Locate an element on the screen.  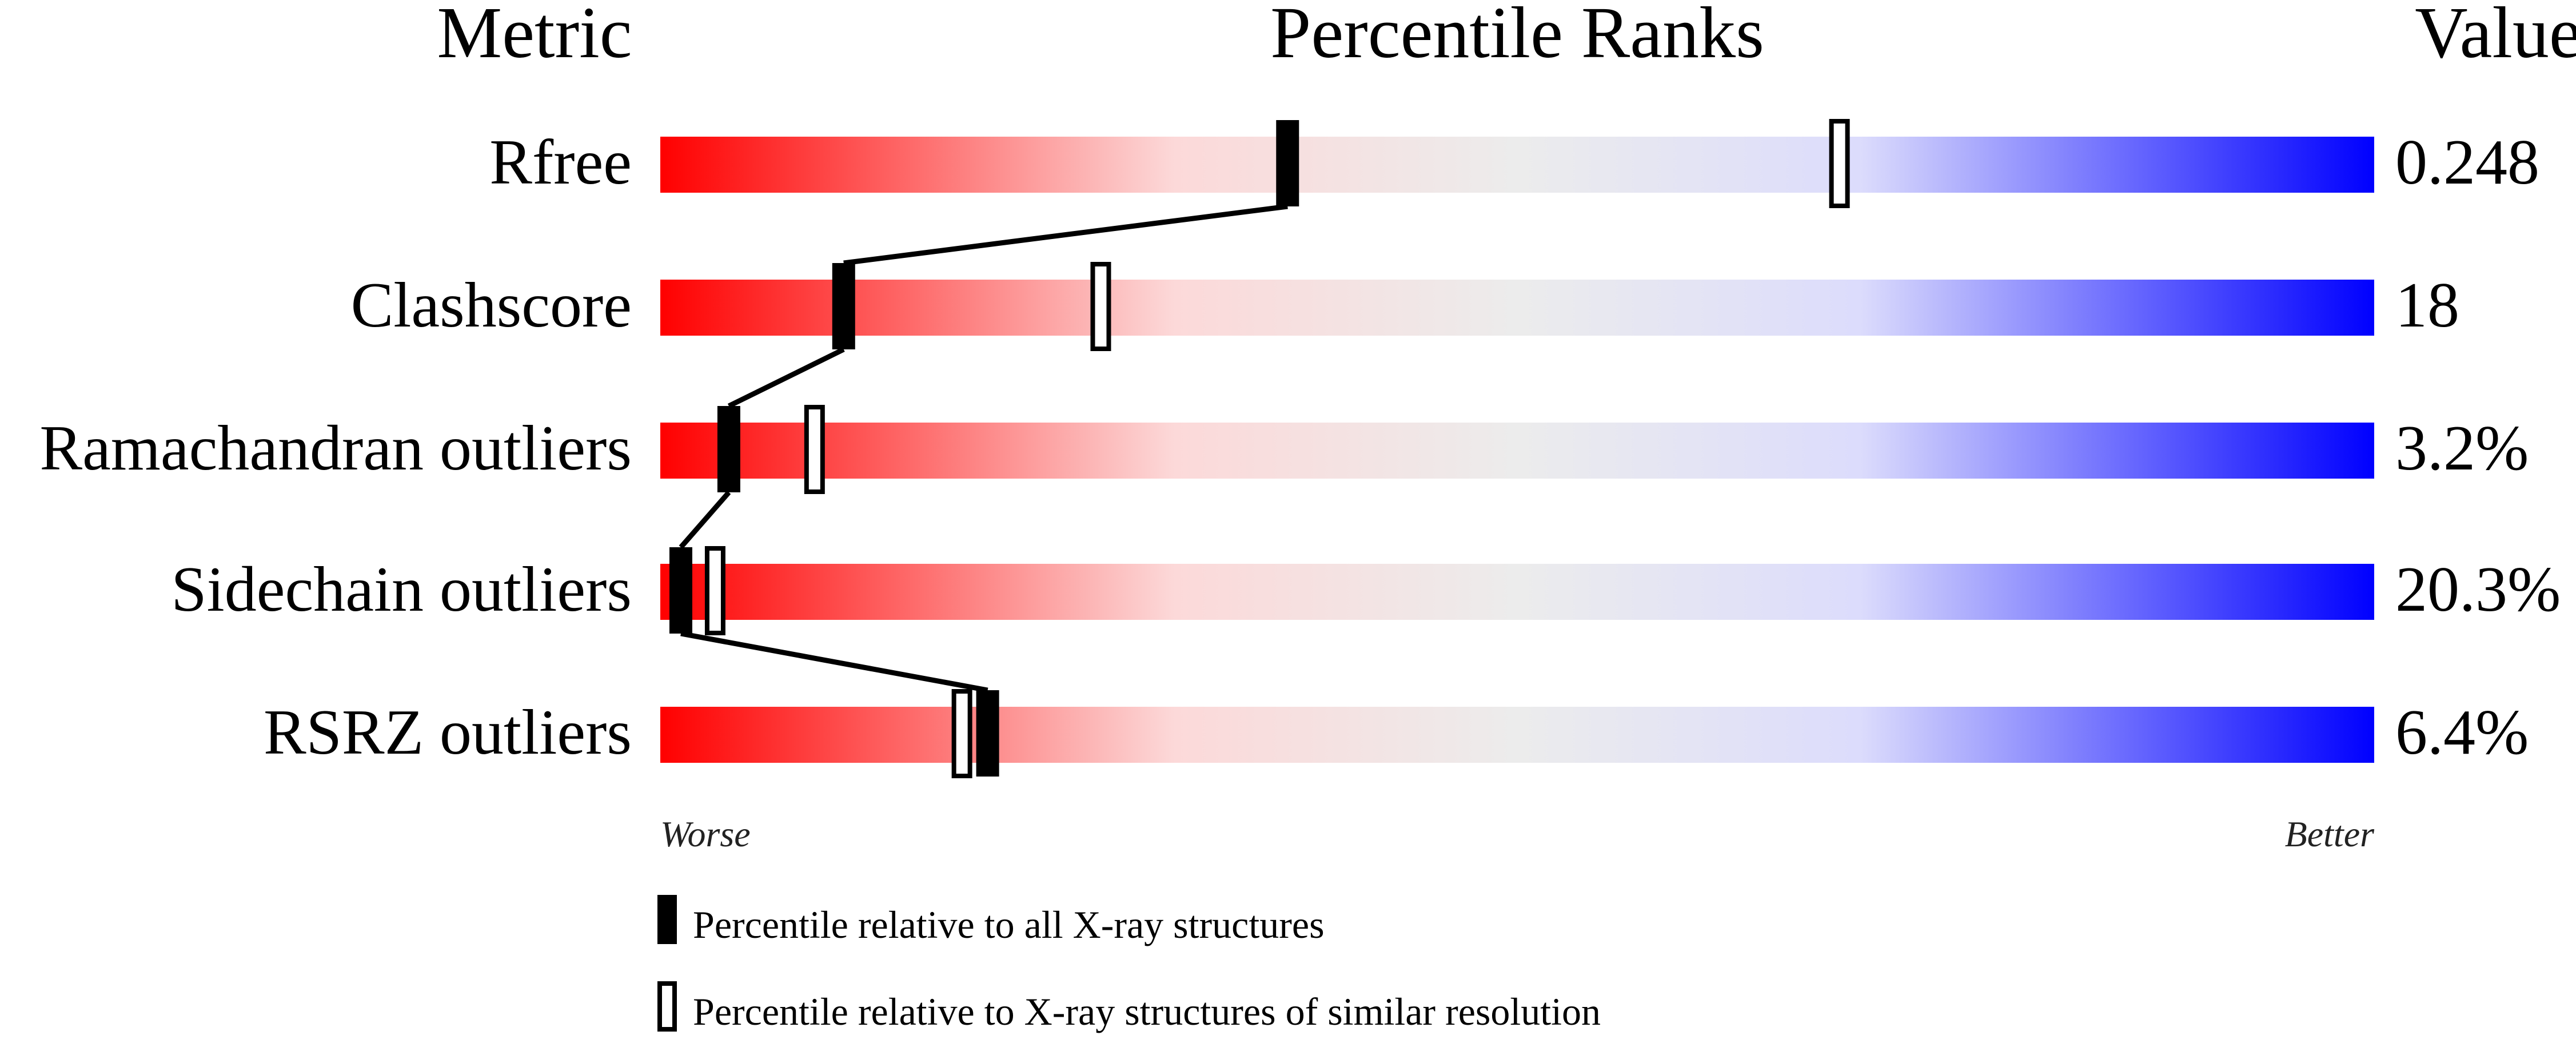
scale-better-label: Better is located at coordinates (2330, 834).